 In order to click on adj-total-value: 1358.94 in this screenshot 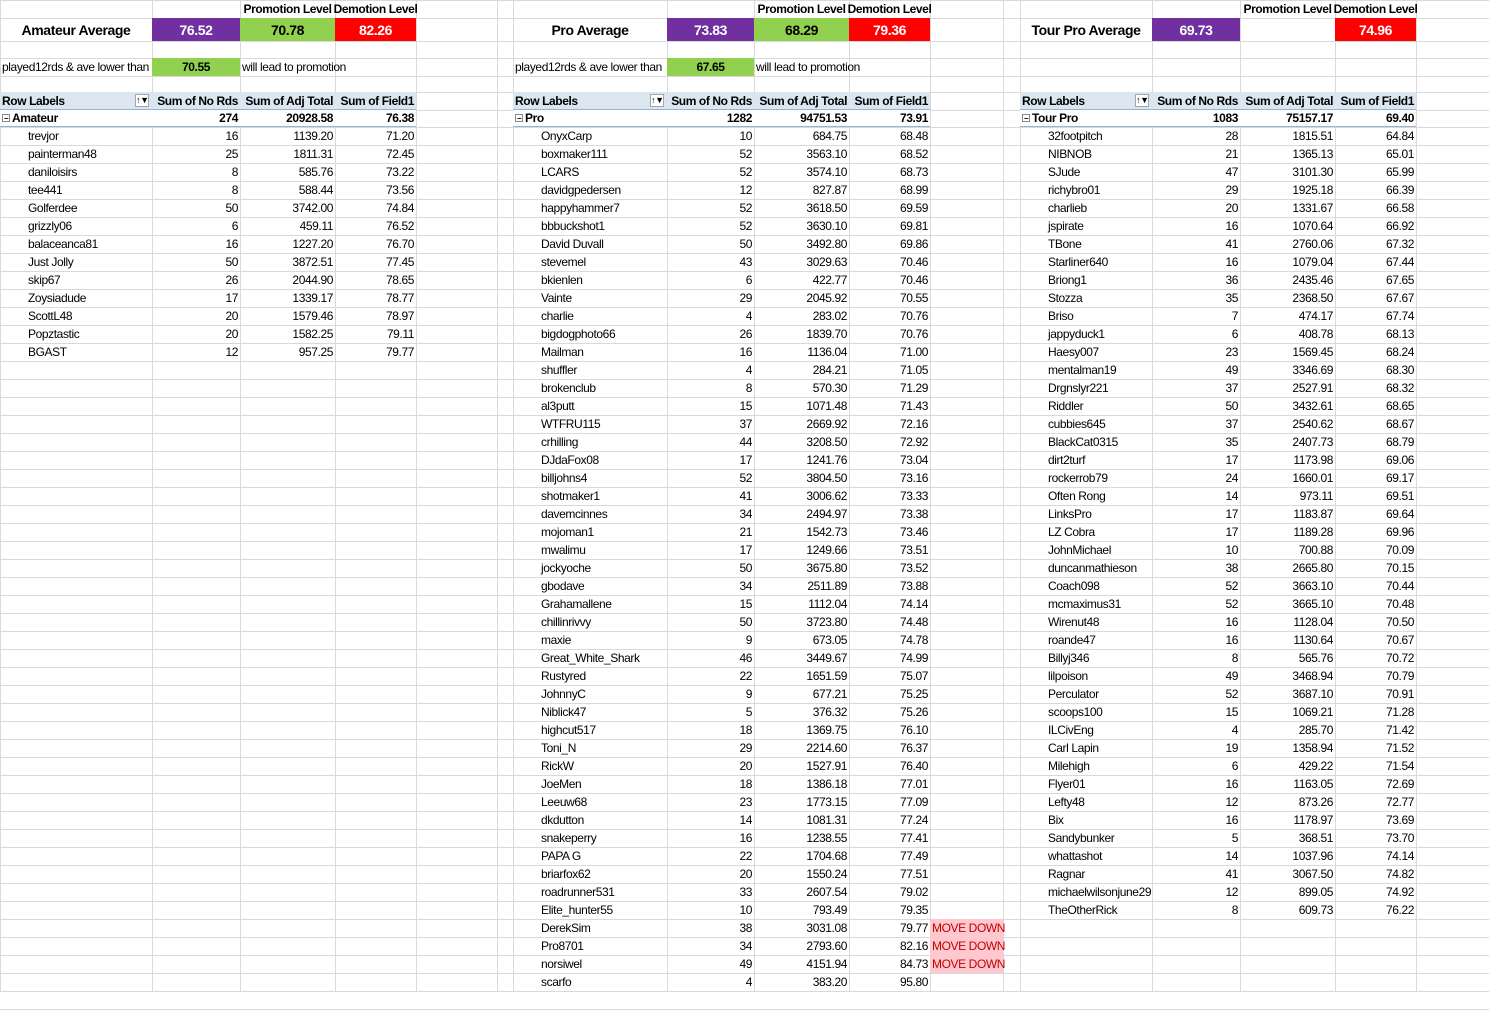, I will do `click(1312, 748)`.